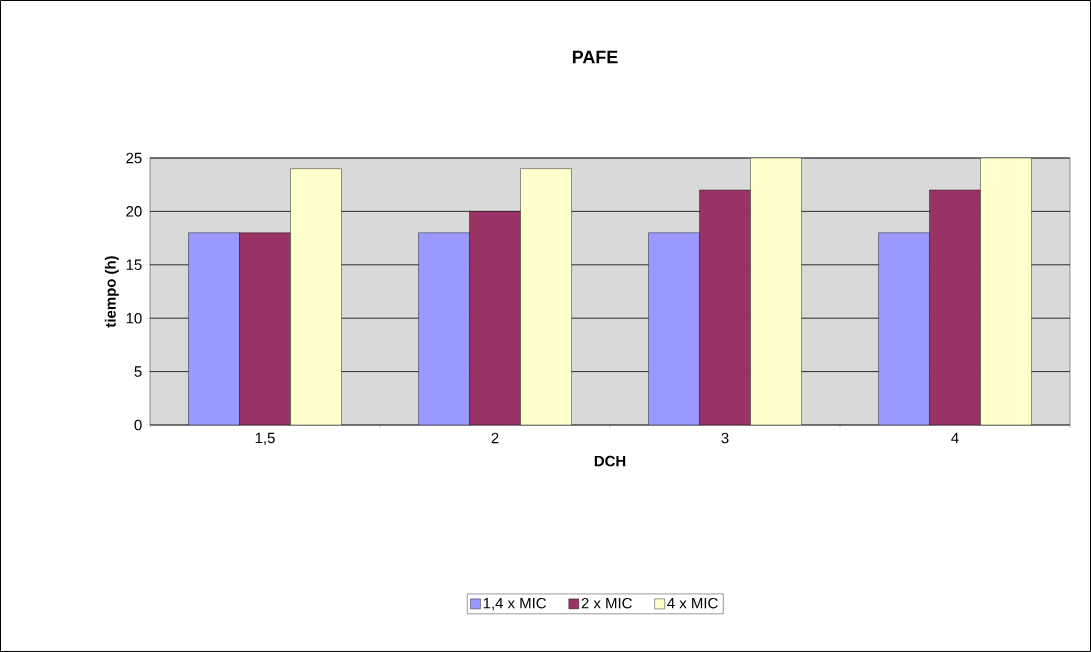 This screenshot has width=1091, height=652. I want to click on x-tick-label: 4, so click(955, 438).